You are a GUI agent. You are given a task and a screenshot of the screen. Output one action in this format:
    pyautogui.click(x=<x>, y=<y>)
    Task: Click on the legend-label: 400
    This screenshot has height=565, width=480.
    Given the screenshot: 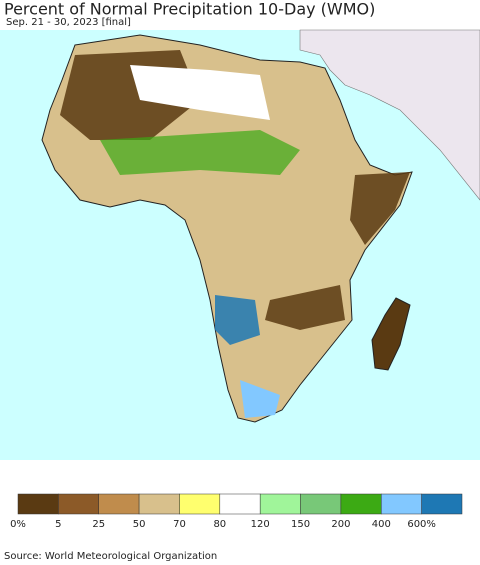 What is the action you would take?
    pyautogui.click(x=381, y=524)
    